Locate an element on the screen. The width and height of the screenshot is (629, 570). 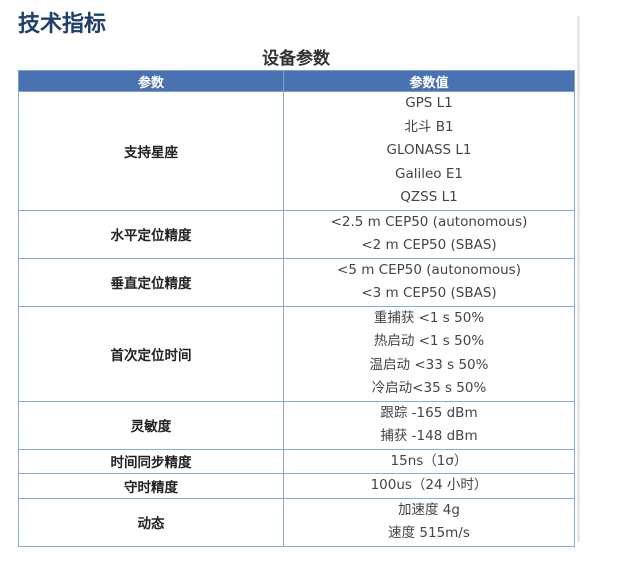
row-values: 100us（24 小时） is located at coordinates (429, 486).